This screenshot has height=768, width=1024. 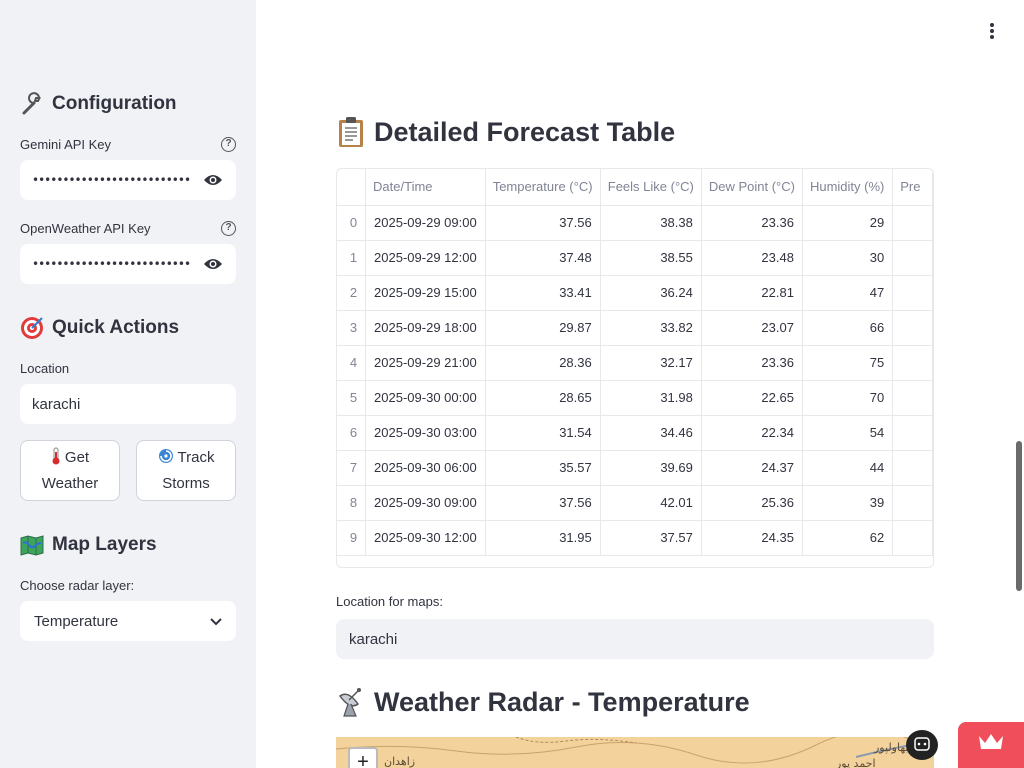 What do you see at coordinates (991, 745) in the screenshot?
I see `crown-icon` at bounding box center [991, 745].